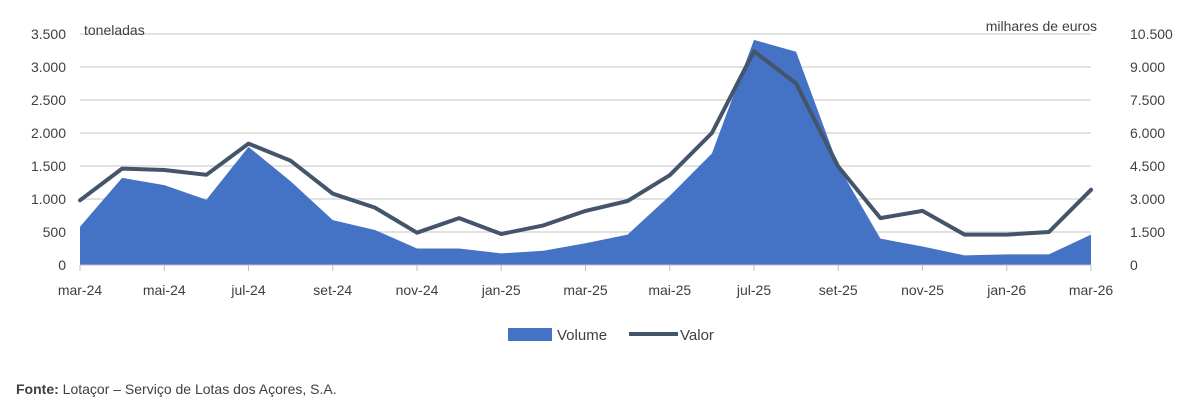 The image size is (1199, 416). I want to click on right-tick-label: 4.500, so click(1147, 166).